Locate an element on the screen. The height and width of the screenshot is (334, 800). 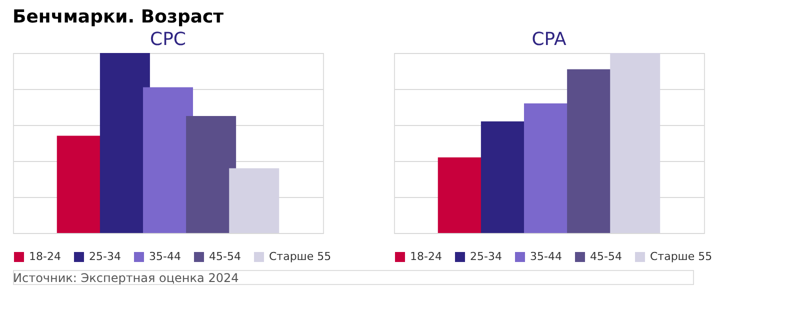
bar is located at coordinates (211, 174).